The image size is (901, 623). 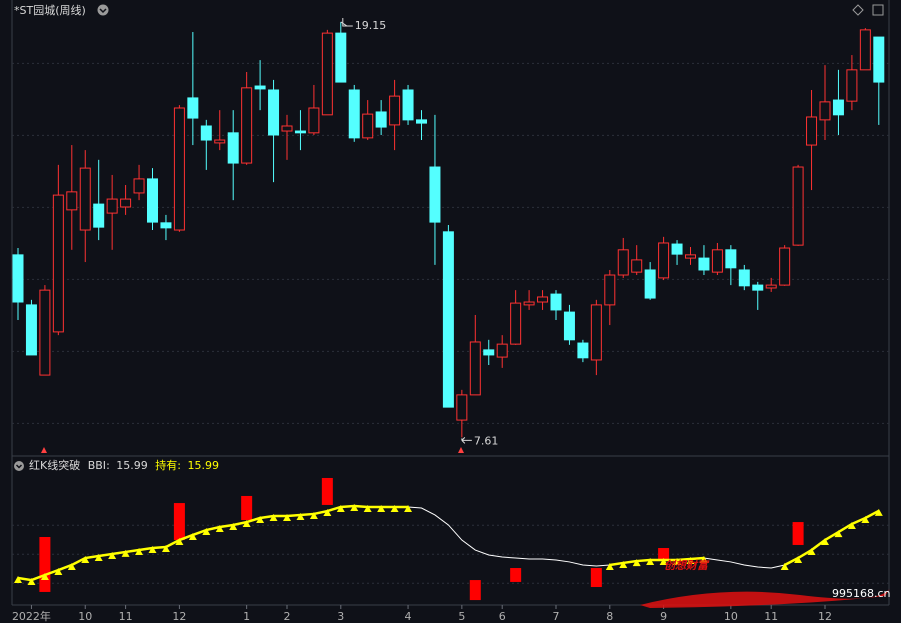 I want to click on bbi-label: BBI, so click(x=97, y=465).